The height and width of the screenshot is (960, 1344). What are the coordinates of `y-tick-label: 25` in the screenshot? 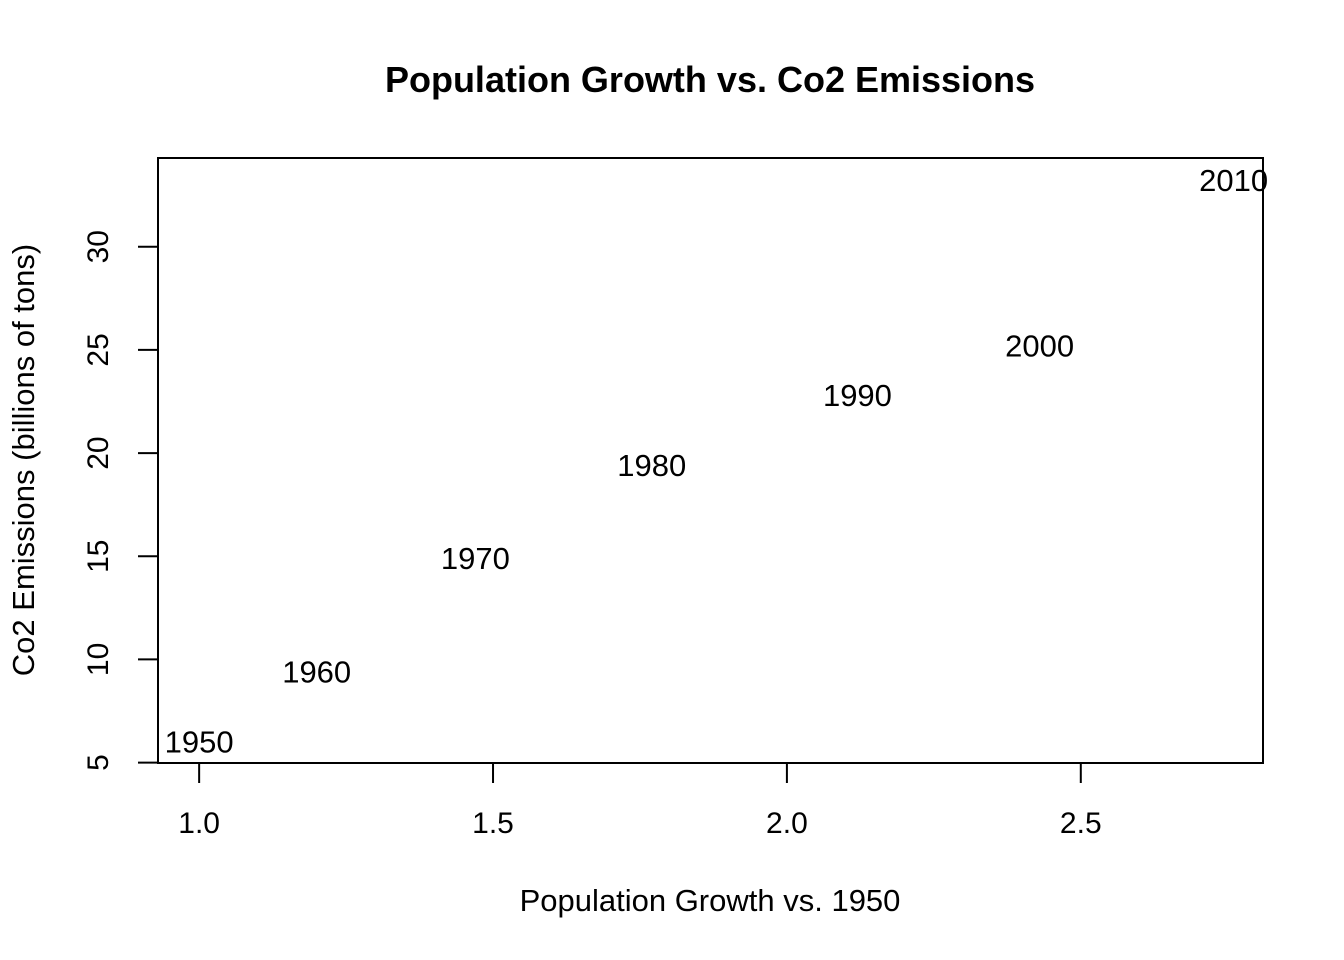 It's located at (98, 349).